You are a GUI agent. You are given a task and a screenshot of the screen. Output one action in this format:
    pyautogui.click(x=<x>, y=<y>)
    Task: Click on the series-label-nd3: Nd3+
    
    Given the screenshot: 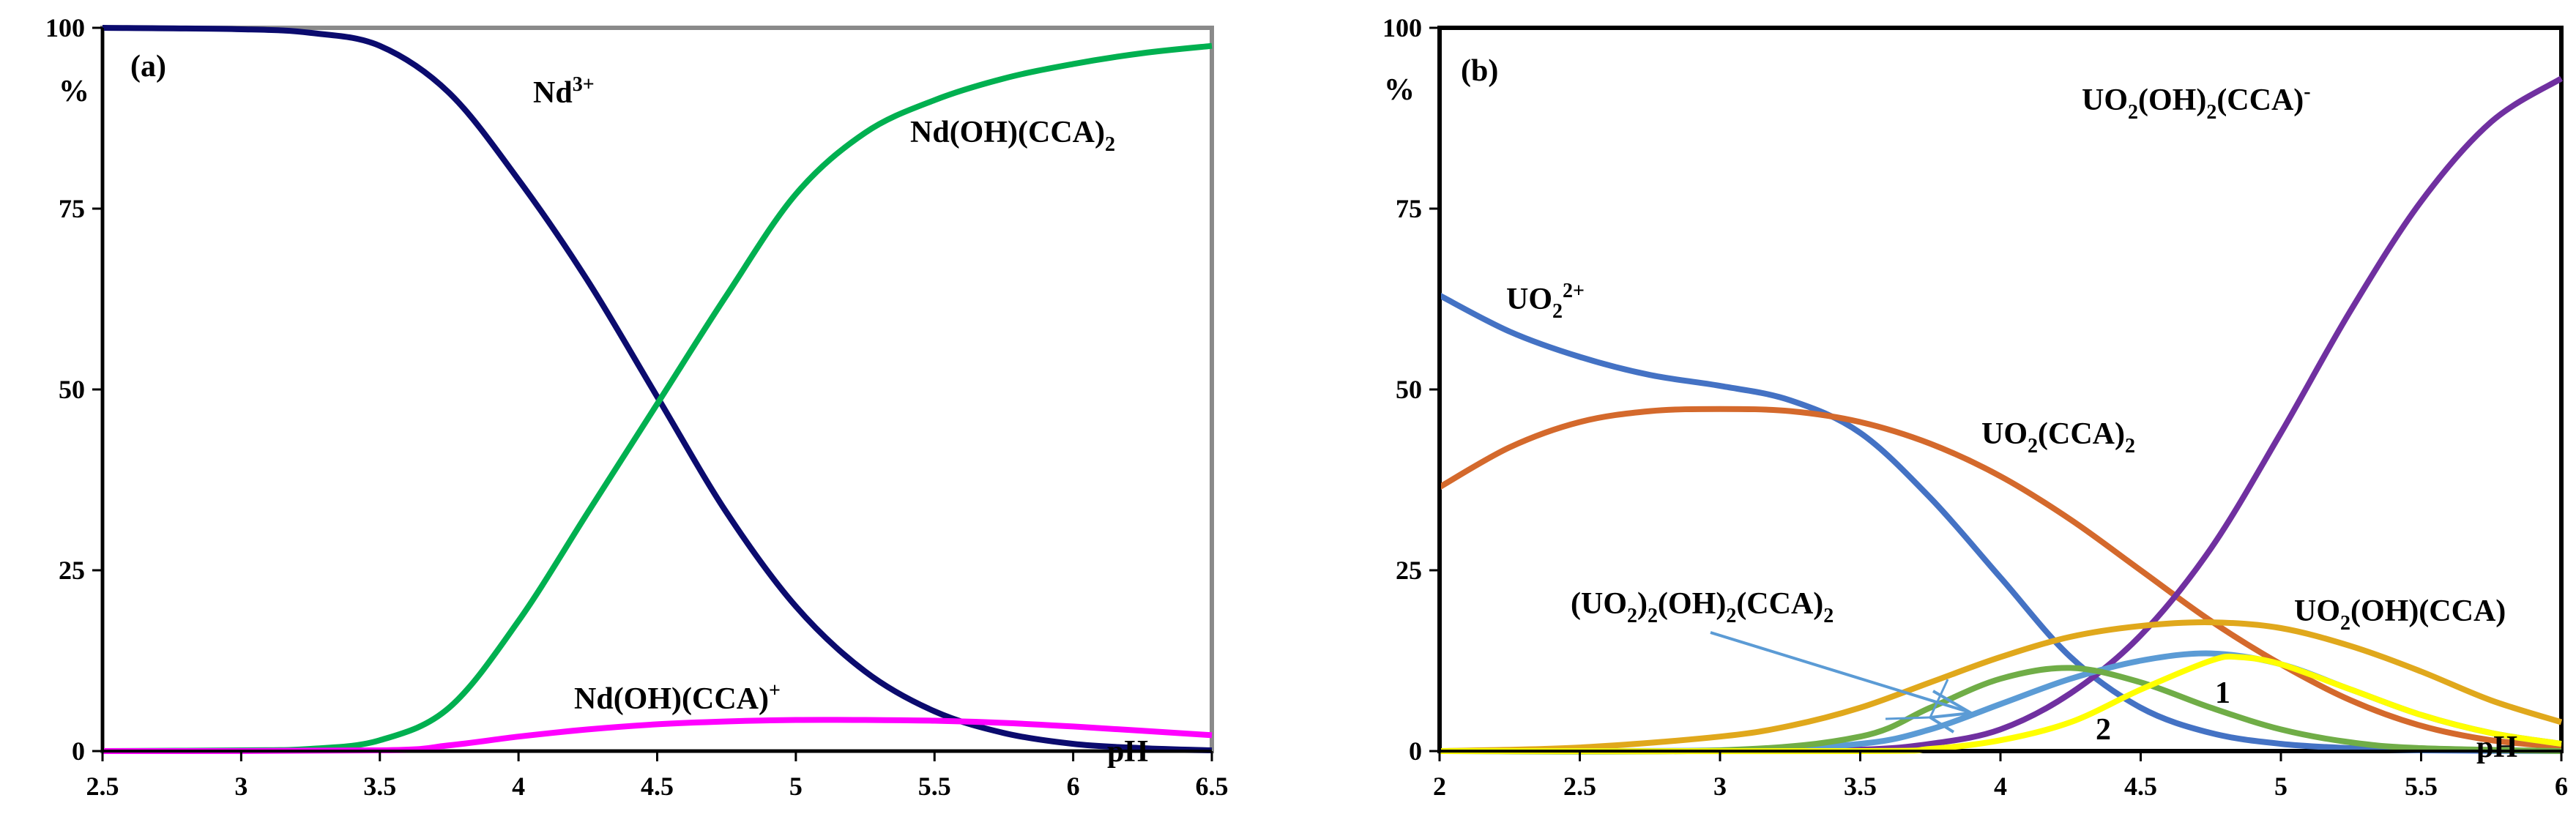 What is the action you would take?
    pyautogui.click(x=564, y=91)
    